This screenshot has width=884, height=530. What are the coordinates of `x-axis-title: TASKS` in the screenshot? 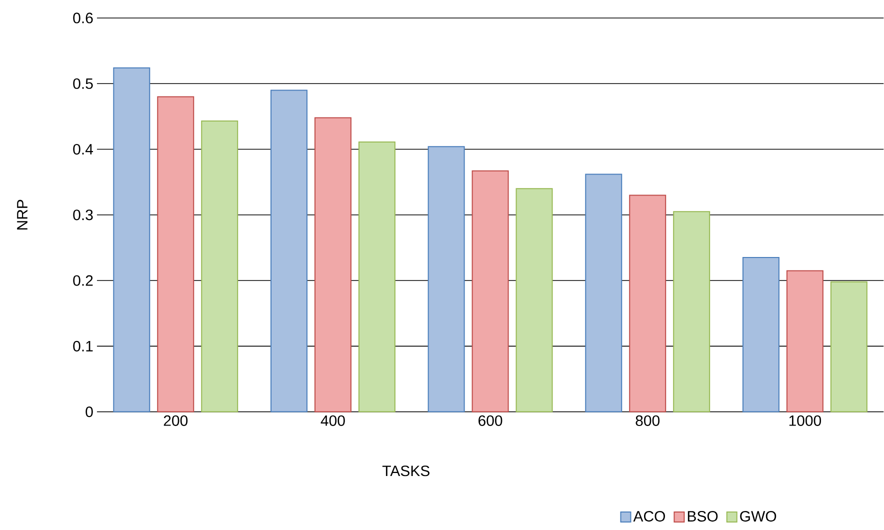 It's located at (406, 471).